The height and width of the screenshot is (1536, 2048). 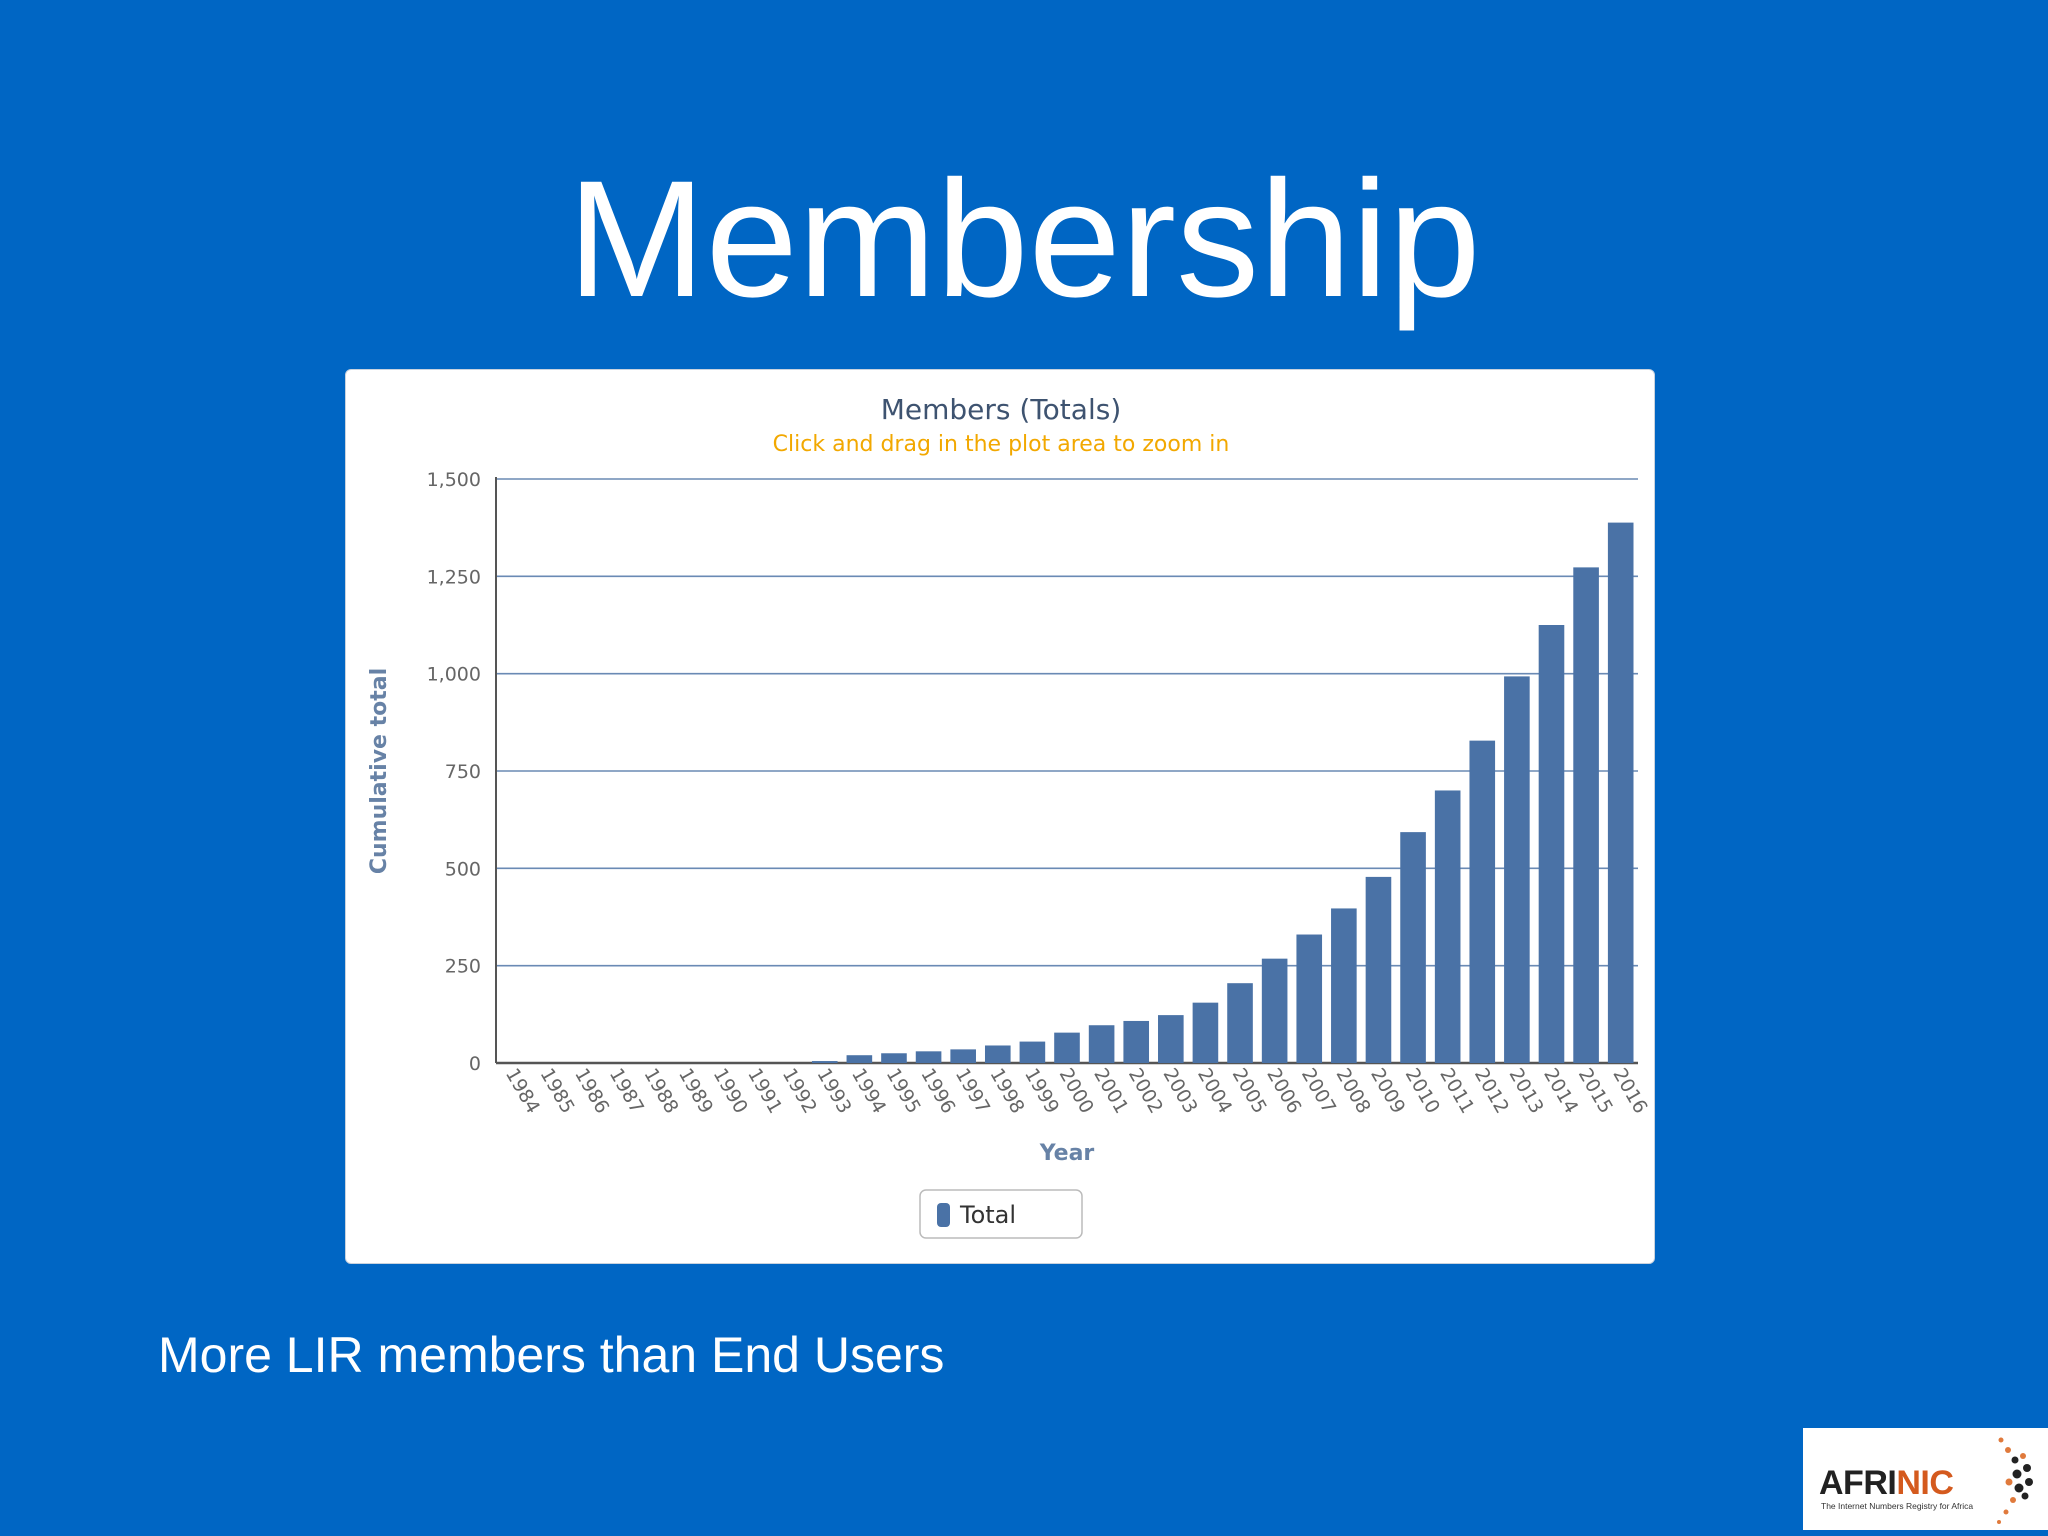 I want to click on x-tick-label: 2008, so click(x=1353, y=1091).